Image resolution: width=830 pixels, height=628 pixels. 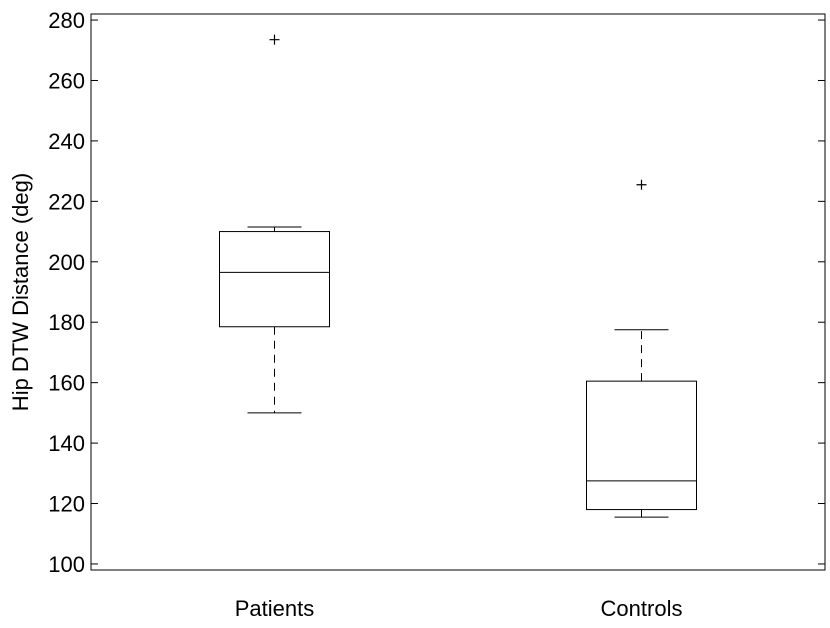 What do you see at coordinates (66, 80) in the screenshot?
I see `y-tick-label: 260` at bounding box center [66, 80].